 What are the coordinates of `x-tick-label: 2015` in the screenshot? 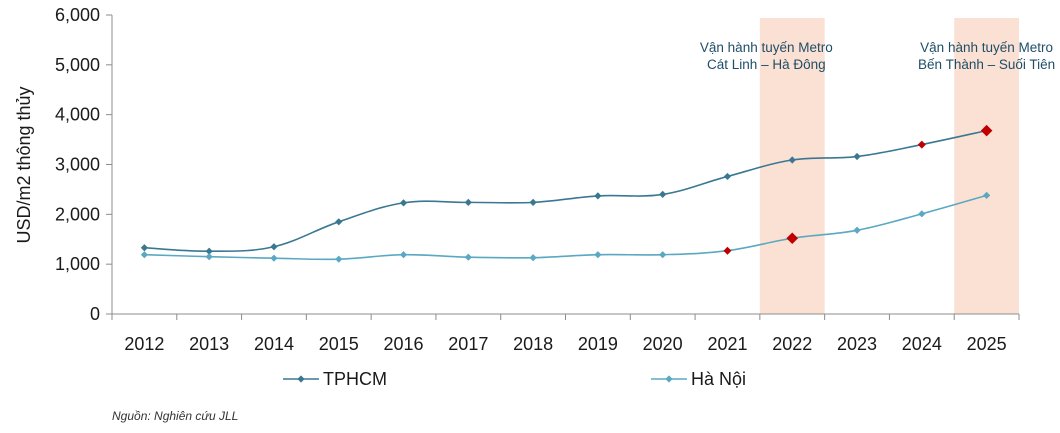 It's located at (339, 344).